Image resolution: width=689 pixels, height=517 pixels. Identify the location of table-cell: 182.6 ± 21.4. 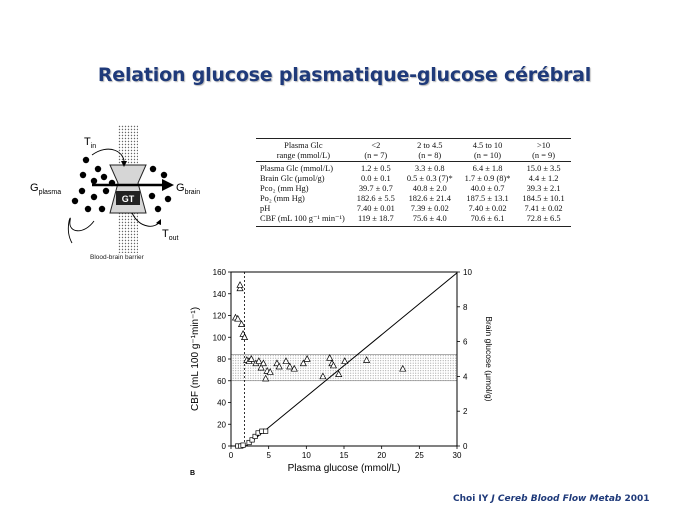
(429, 198).